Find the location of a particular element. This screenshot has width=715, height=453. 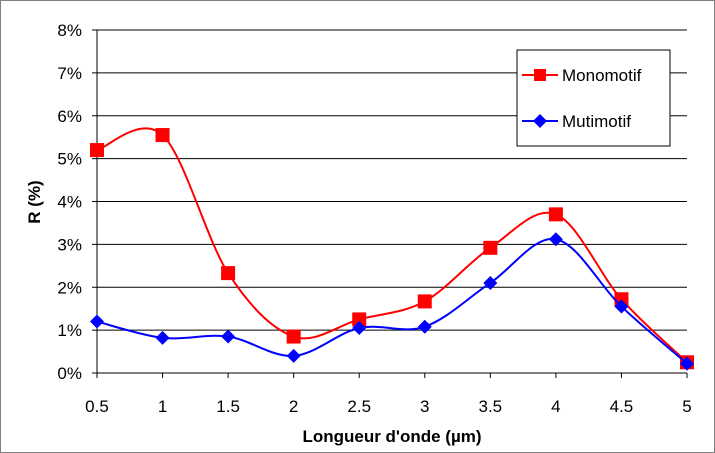

y-tick-label: 2% is located at coordinates (69, 287).